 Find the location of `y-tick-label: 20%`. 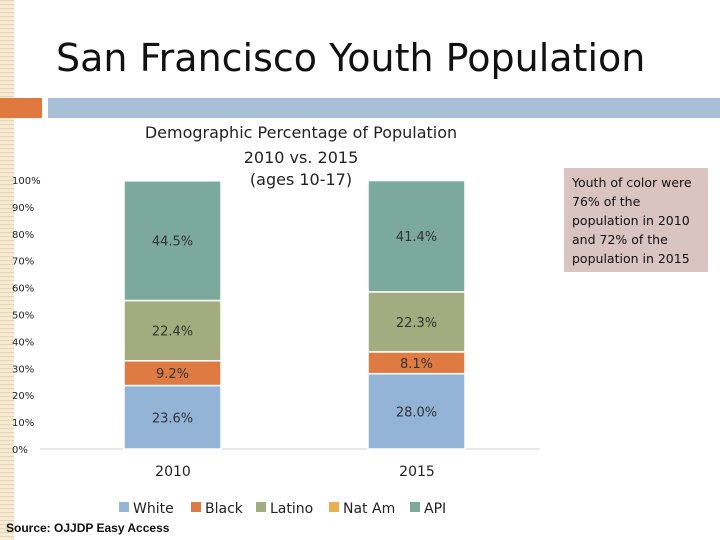

y-tick-label: 20% is located at coordinates (23, 396).